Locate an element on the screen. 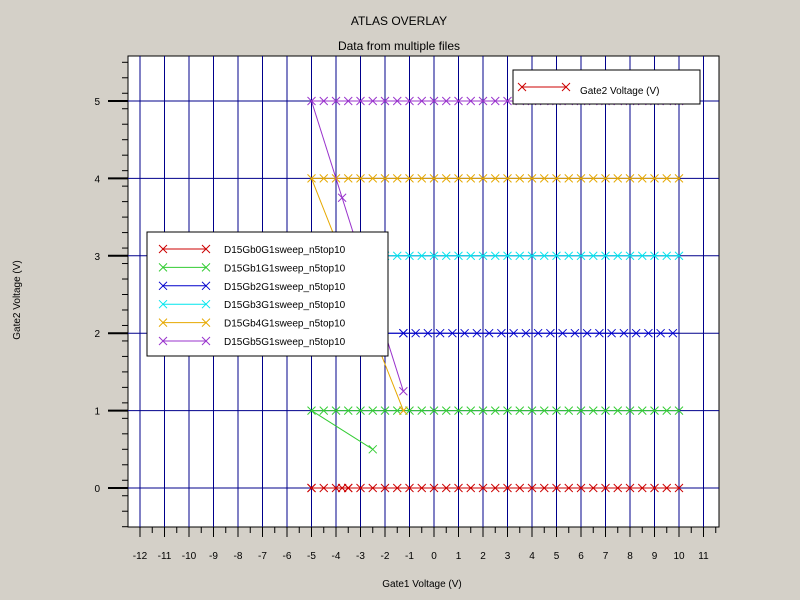 This screenshot has width=800, height=600. x-tick-label: -7 is located at coordinates (262, 556).